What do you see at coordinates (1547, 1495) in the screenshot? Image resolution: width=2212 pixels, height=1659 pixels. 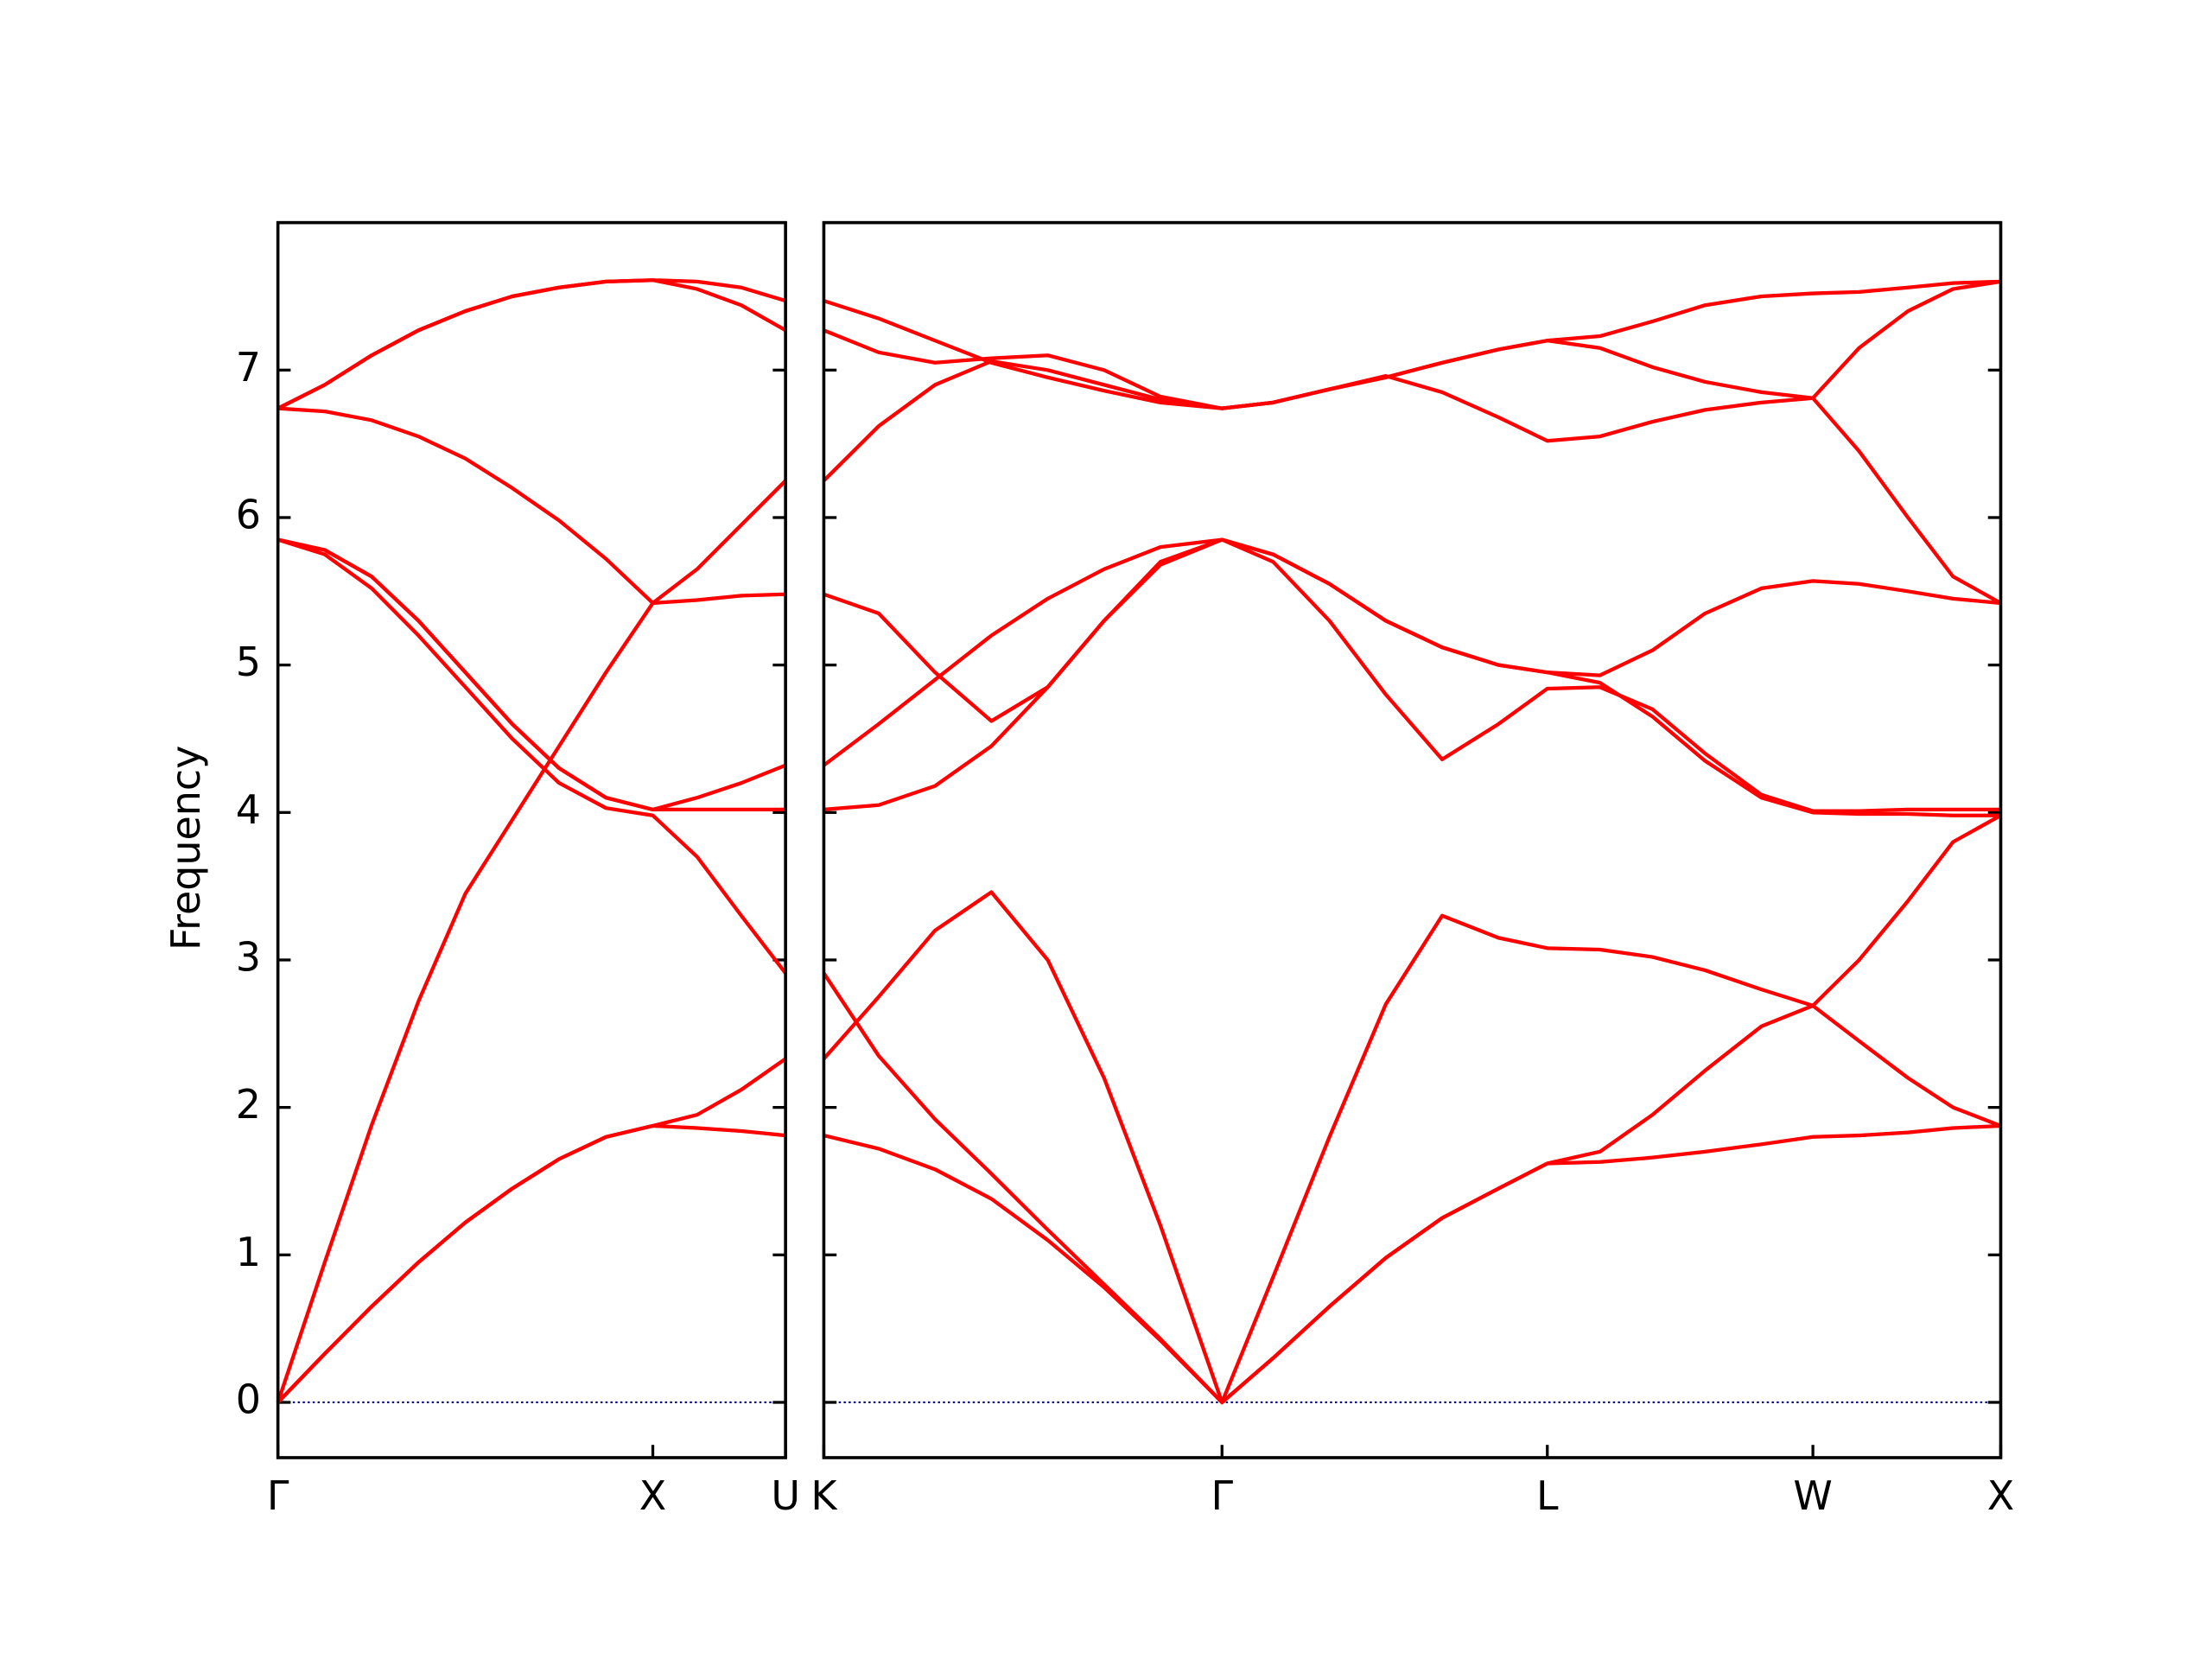 I see `x-tick-label: L` at bounding box center [1547, 1495].